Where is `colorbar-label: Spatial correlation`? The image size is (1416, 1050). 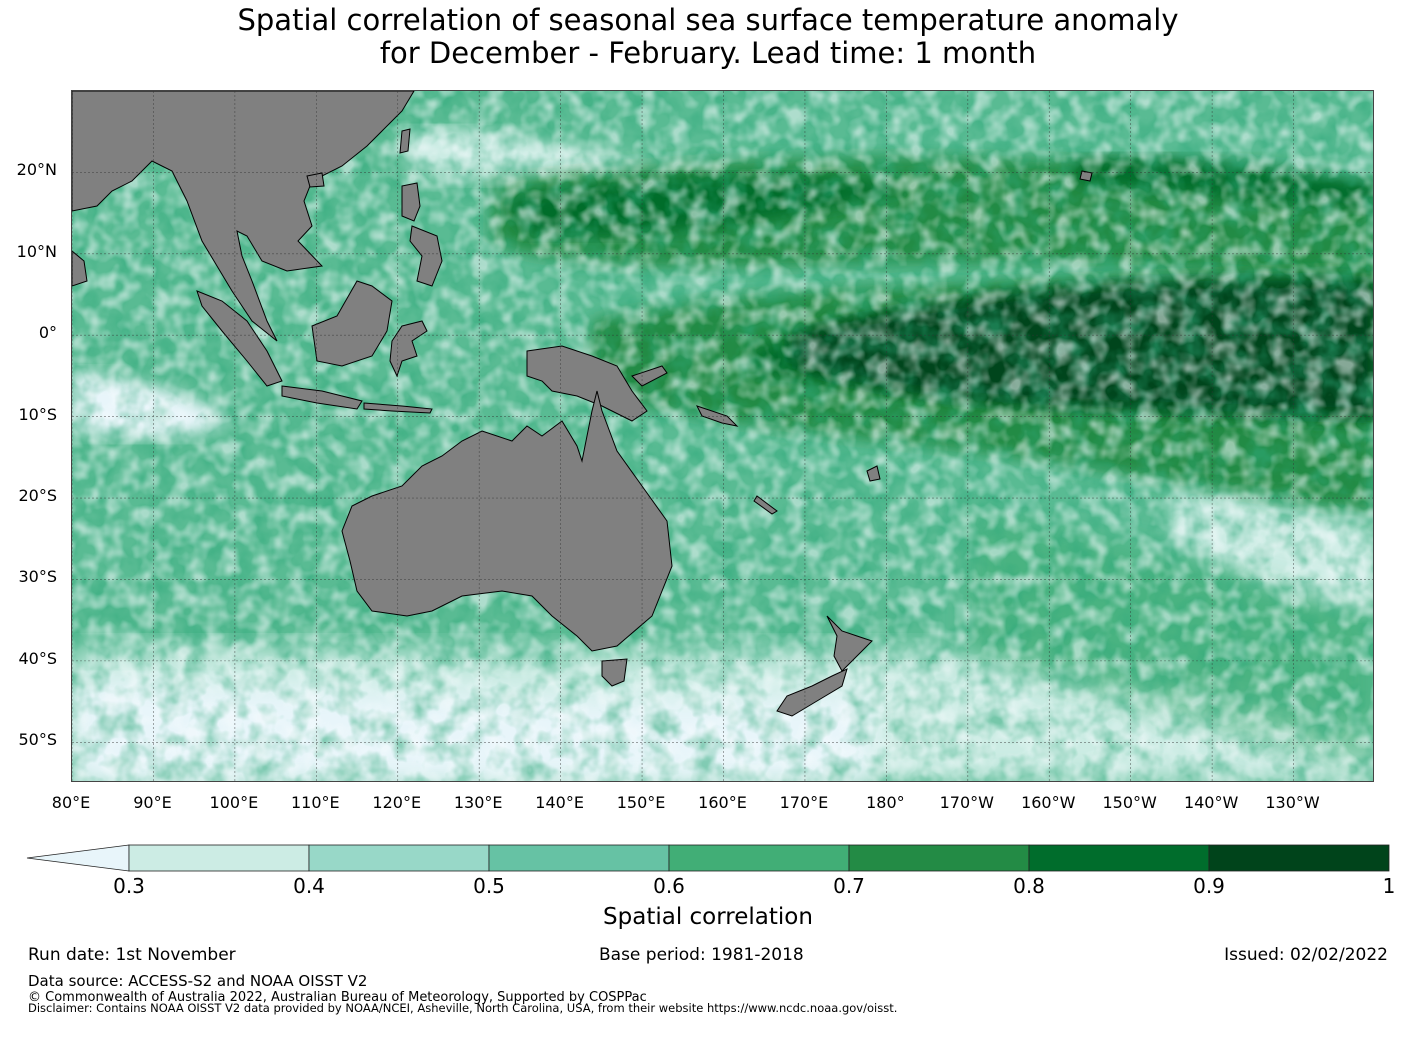
colorbar-label: Spatial correlation is located at coordinates (708, 917).